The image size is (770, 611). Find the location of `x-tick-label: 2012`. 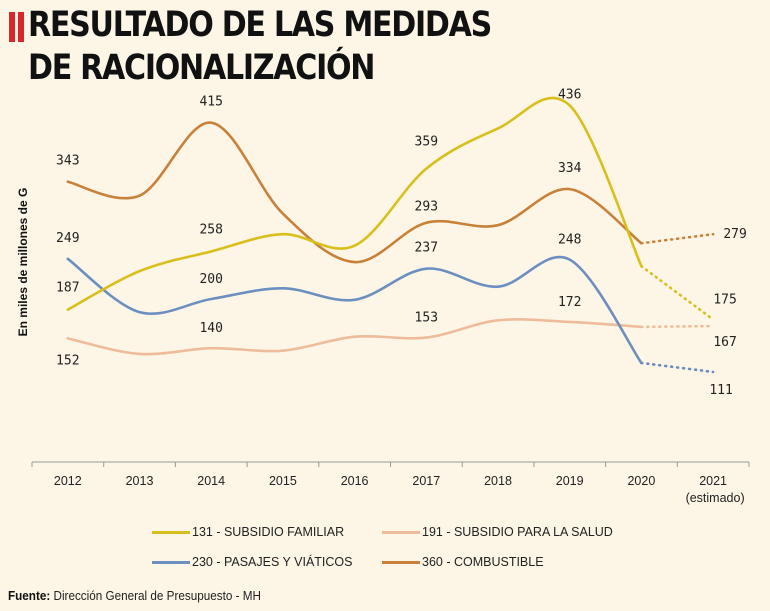

x-tick-label: 2012 is located at coordinates (68, 481).